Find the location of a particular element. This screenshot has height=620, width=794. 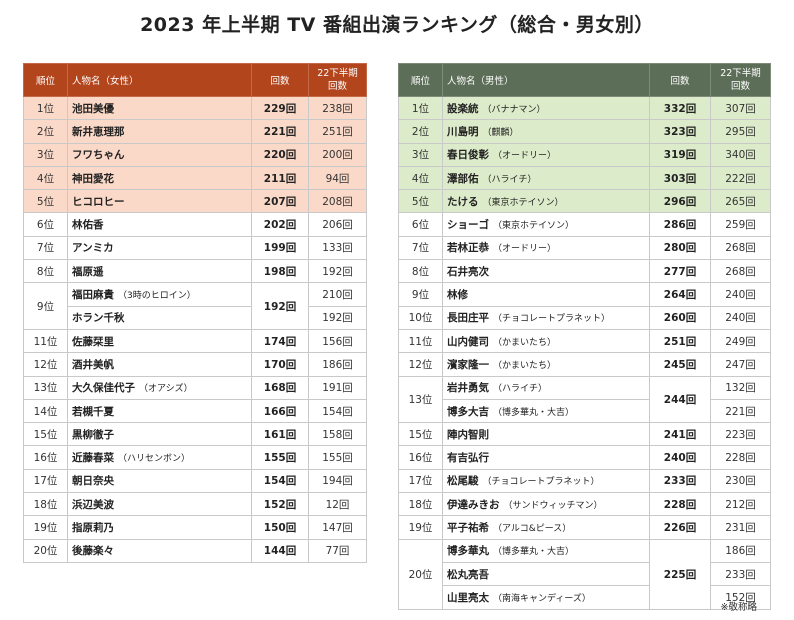

prev-count-header: 22下半期 回数 is located at coordinates (740, 80).